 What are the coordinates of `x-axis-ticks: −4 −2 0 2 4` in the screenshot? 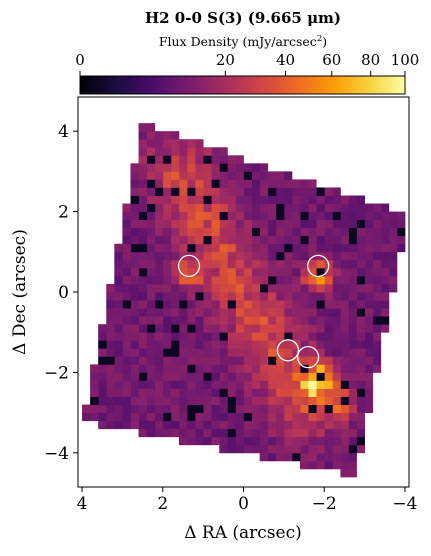 It's located at (247, 500).